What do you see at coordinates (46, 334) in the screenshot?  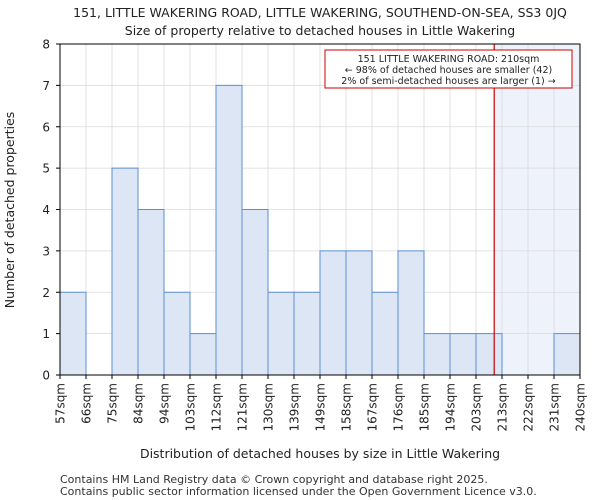 I see `y-tick-label: 1` at bounding box center [46, 334].